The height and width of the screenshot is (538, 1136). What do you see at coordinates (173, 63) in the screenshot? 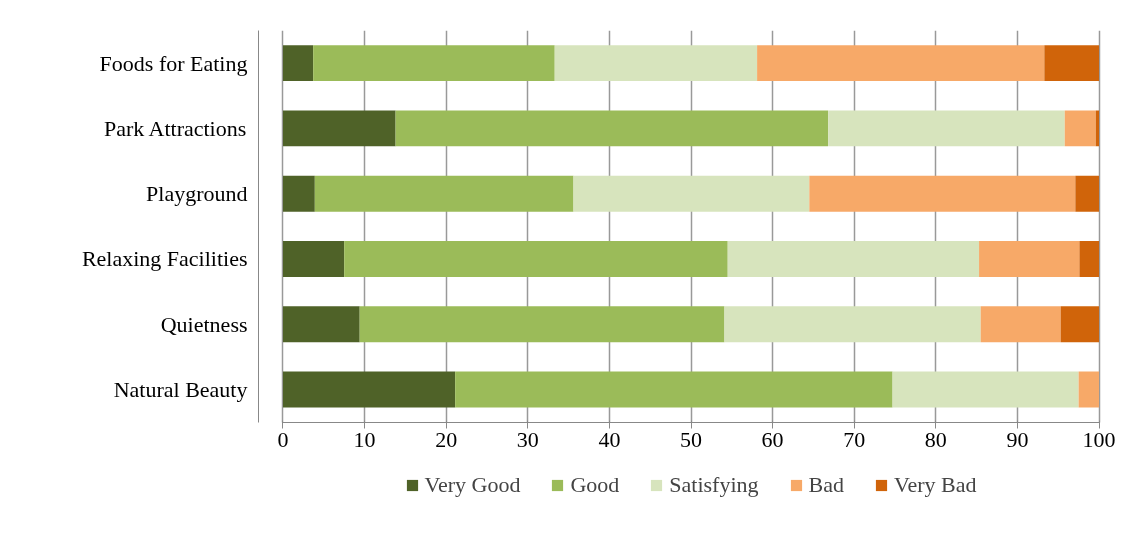
I see `y-tick-label: Foods for Eating` at bounding box center [173, 63].